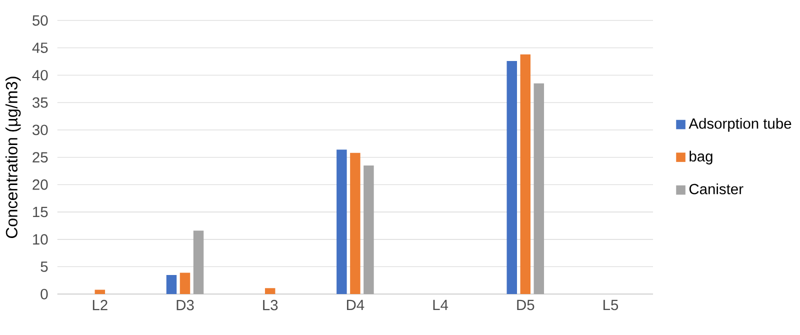  I want to click on legend-label: Adsorption tube, so click(740, 125).